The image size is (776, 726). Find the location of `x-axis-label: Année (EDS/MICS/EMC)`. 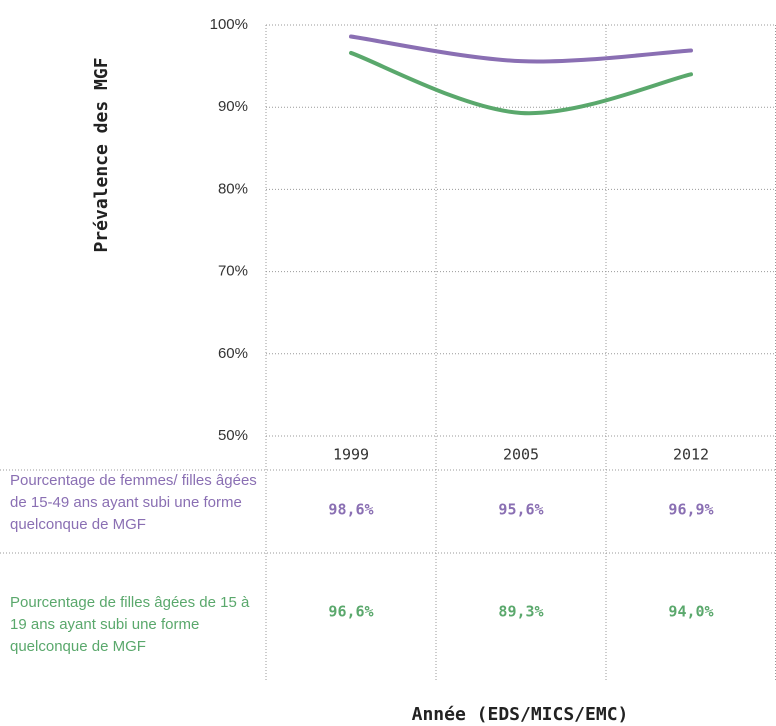

x-axis-label: Année (EDS/MICS/EMC) is located at coordinates (520, 714).